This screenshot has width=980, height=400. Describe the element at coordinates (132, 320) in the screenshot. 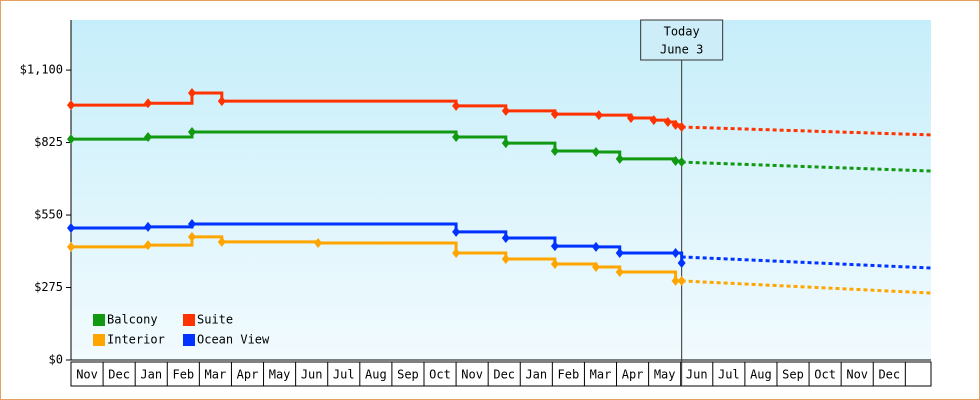

I see `legend-label: Balcony` at that location.